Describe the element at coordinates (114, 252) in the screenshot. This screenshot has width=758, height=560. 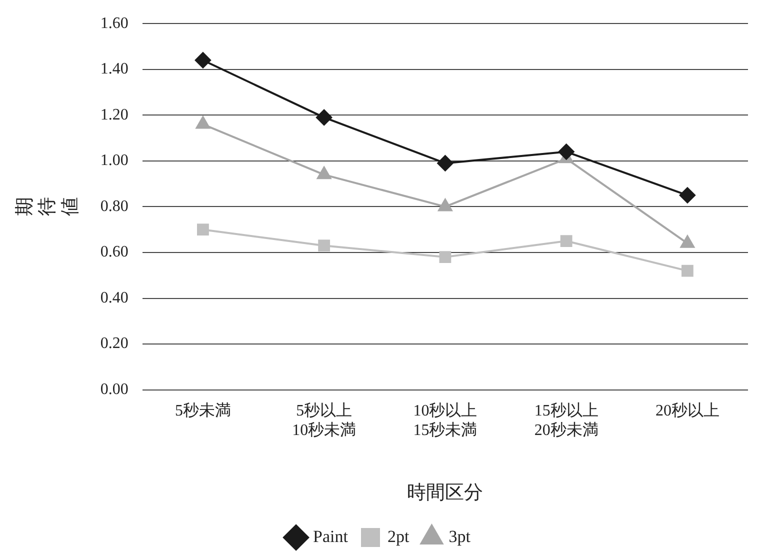
I see `y-tick-label: 0.60` at that location.